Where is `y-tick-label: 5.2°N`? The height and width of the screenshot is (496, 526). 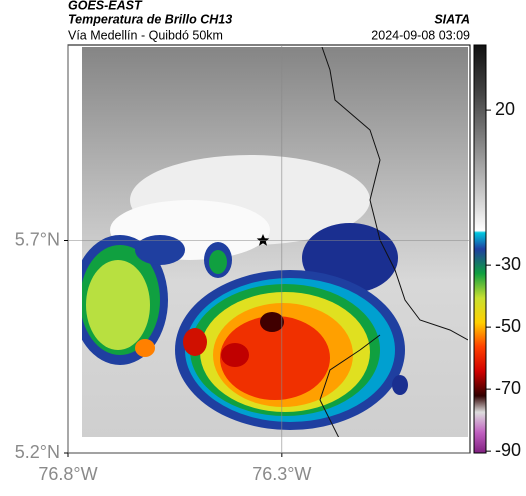 y-tick-label: 5.2°N is located at coordinates (37, 452).